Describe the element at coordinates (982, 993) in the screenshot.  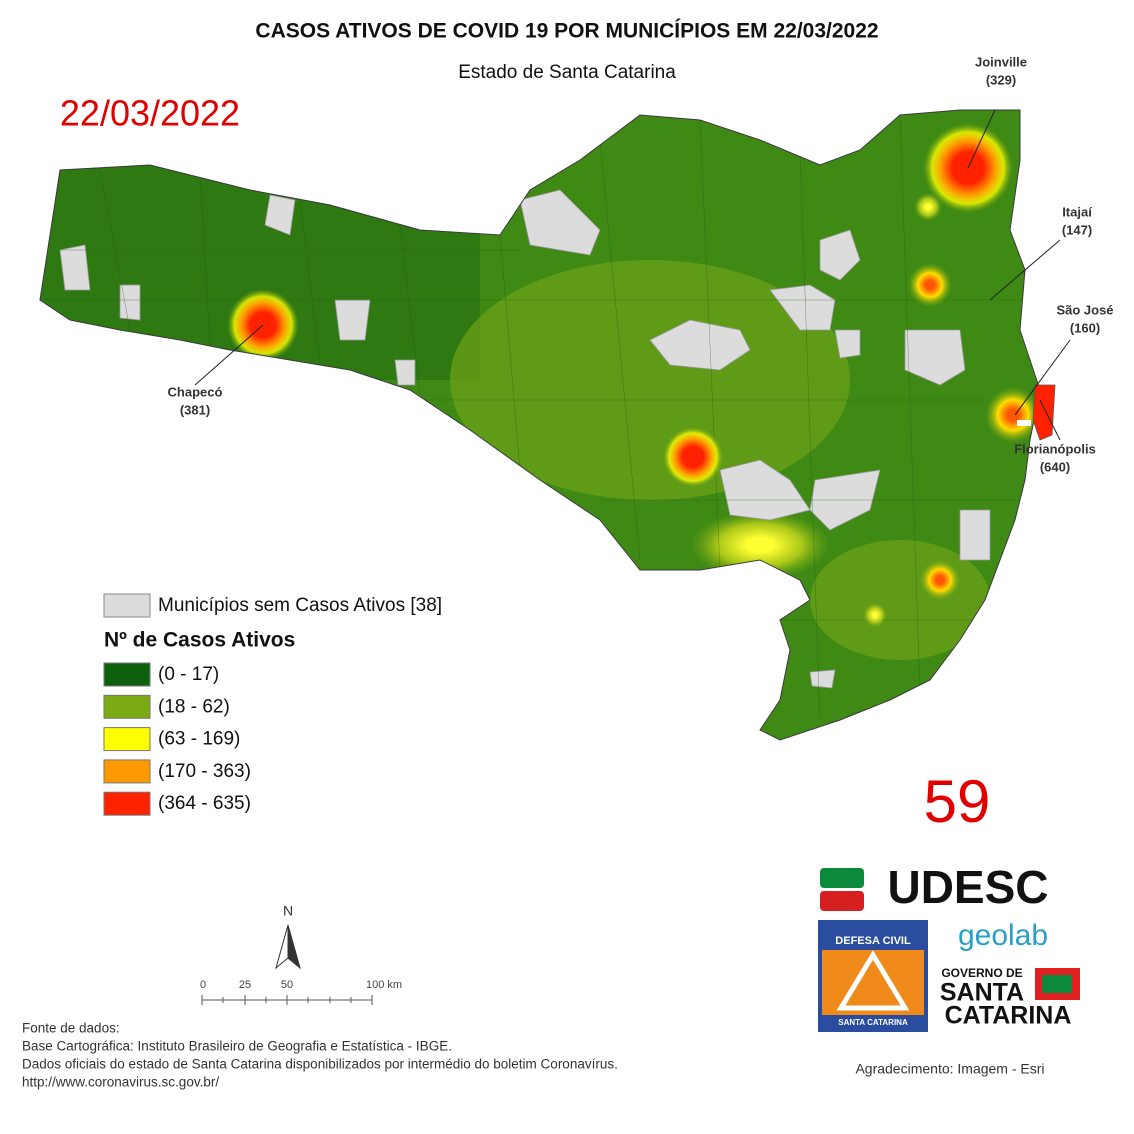
I see `state-line1: SANTA` at that location.